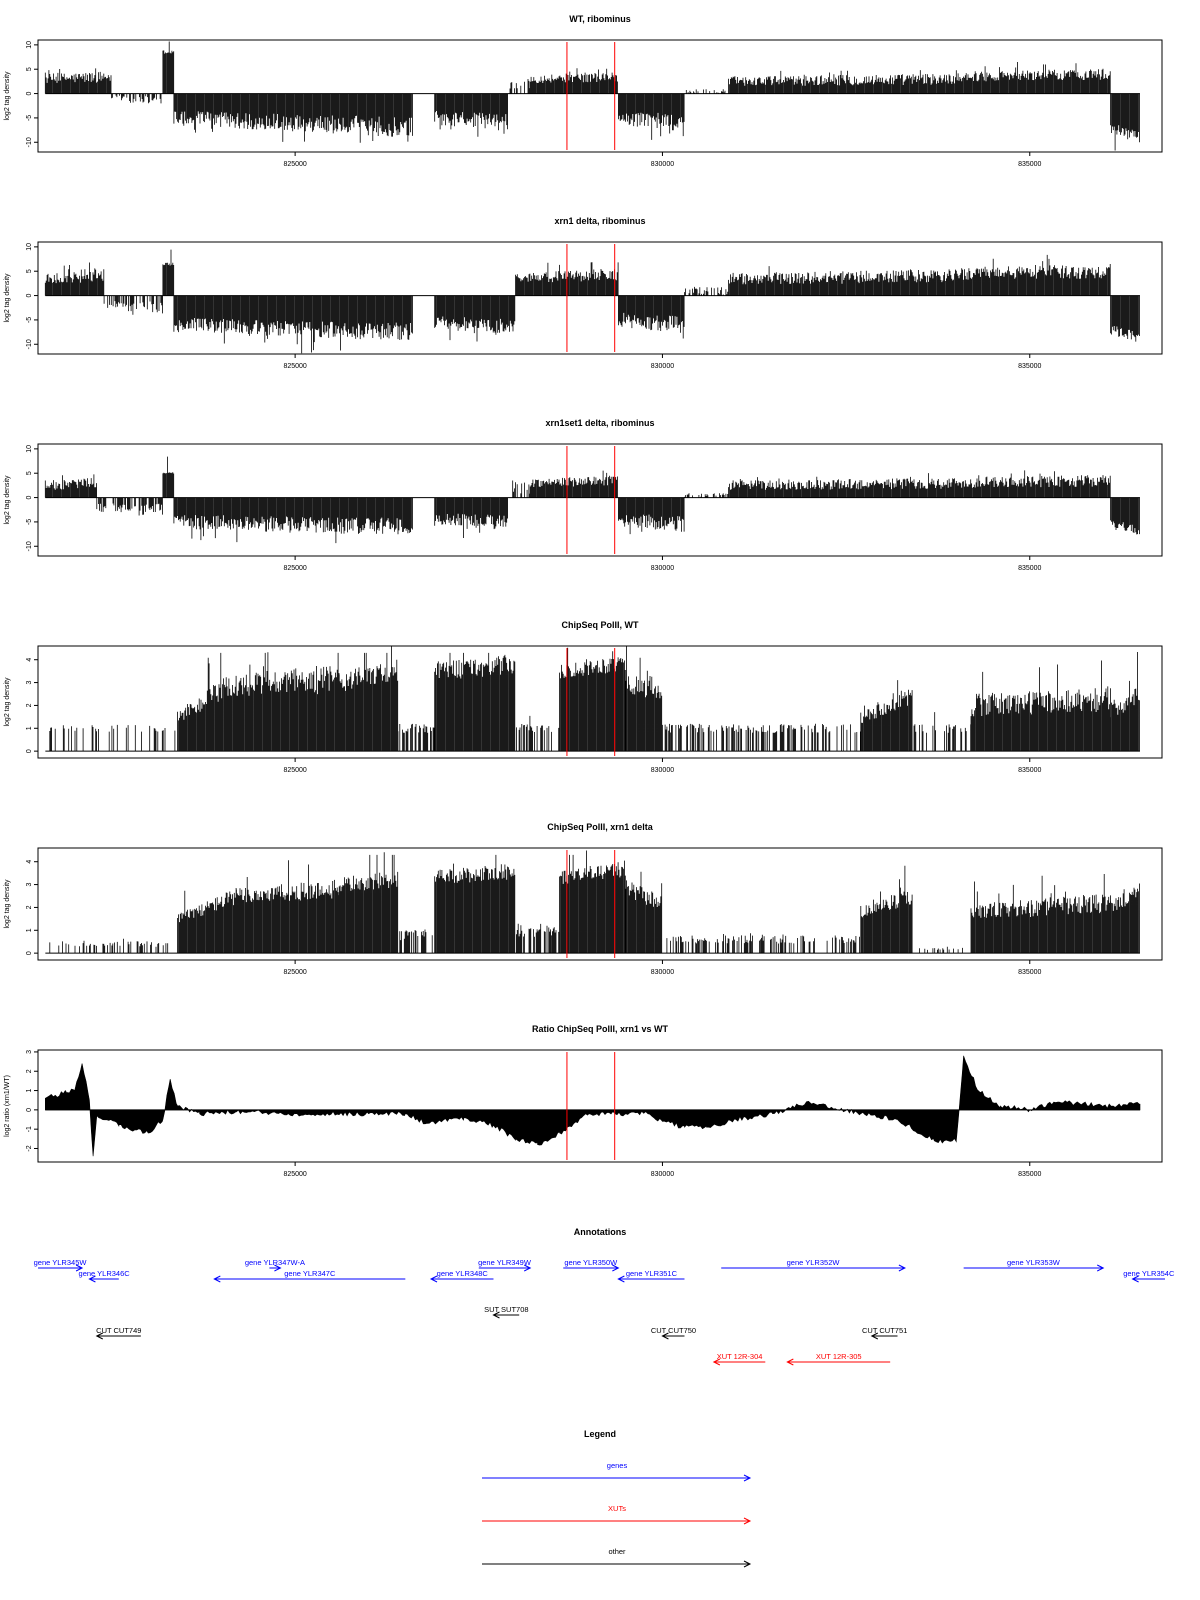 The width and height of the screenshot is (1200, 1600). What do you see at coordinates (7, 1106) in the screenshot?
I see `y-axis-label: log2 ratio (xrn1/WT)` at bounding box center [7, 1106].